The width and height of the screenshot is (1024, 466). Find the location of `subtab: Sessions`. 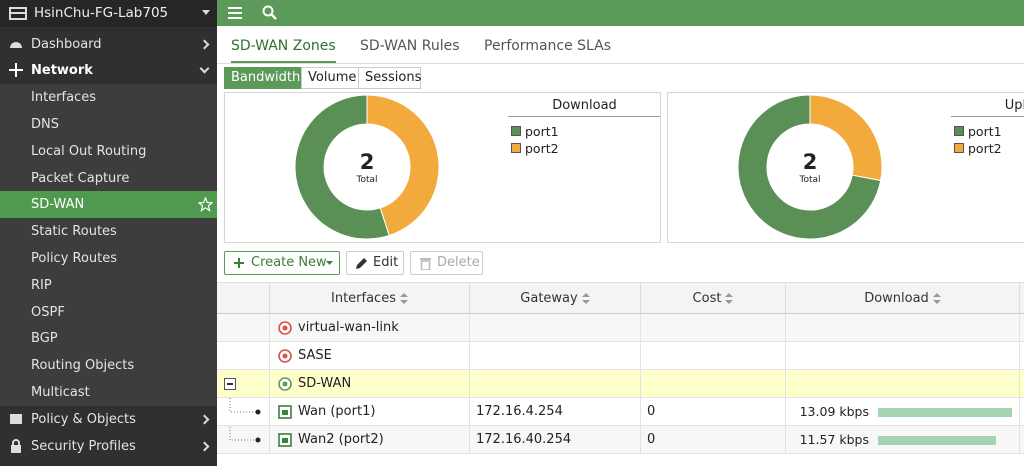

subtab: Sessions is located at coordinates (389, 78).